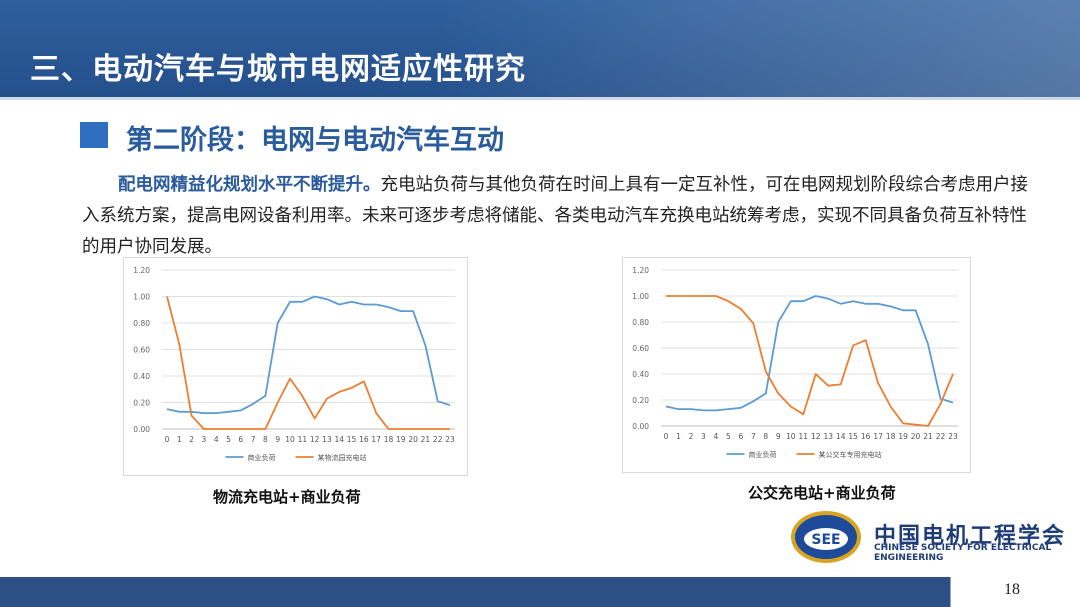 The image size is (1080, 607). I want to click on highlight-text: 配电网精益化规划水平不断提升。, so click(249, 185).